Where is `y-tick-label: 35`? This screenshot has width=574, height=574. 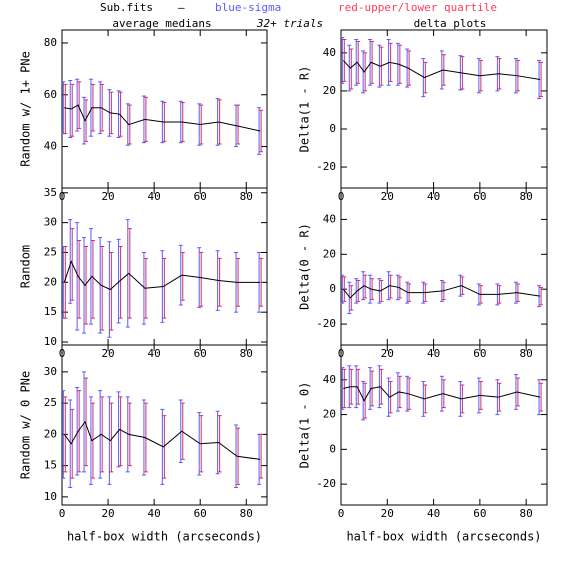
y-tick-label: 35 is located at coordinates (50, 192).